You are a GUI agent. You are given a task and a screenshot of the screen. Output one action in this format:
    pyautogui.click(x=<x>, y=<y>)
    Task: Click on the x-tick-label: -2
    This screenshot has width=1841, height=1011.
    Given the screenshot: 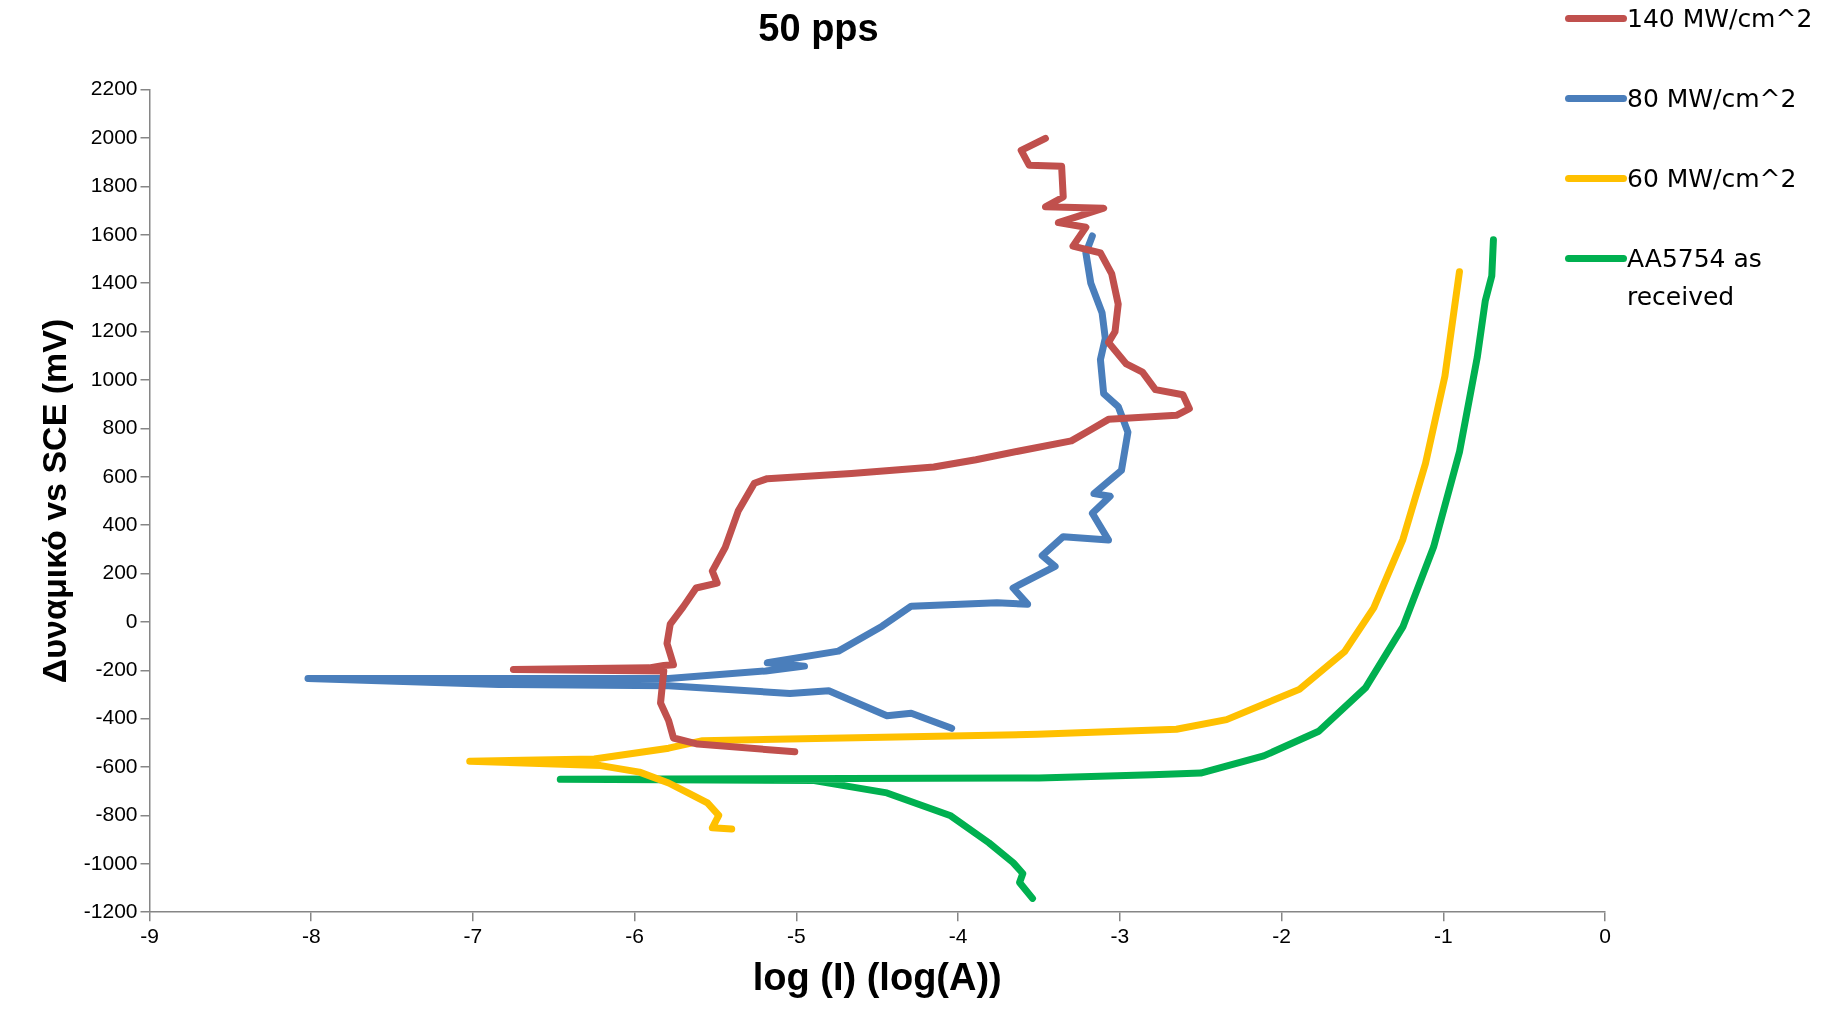 What is the action you would take?
    pyautogui.click(x=1281, y=935)
    